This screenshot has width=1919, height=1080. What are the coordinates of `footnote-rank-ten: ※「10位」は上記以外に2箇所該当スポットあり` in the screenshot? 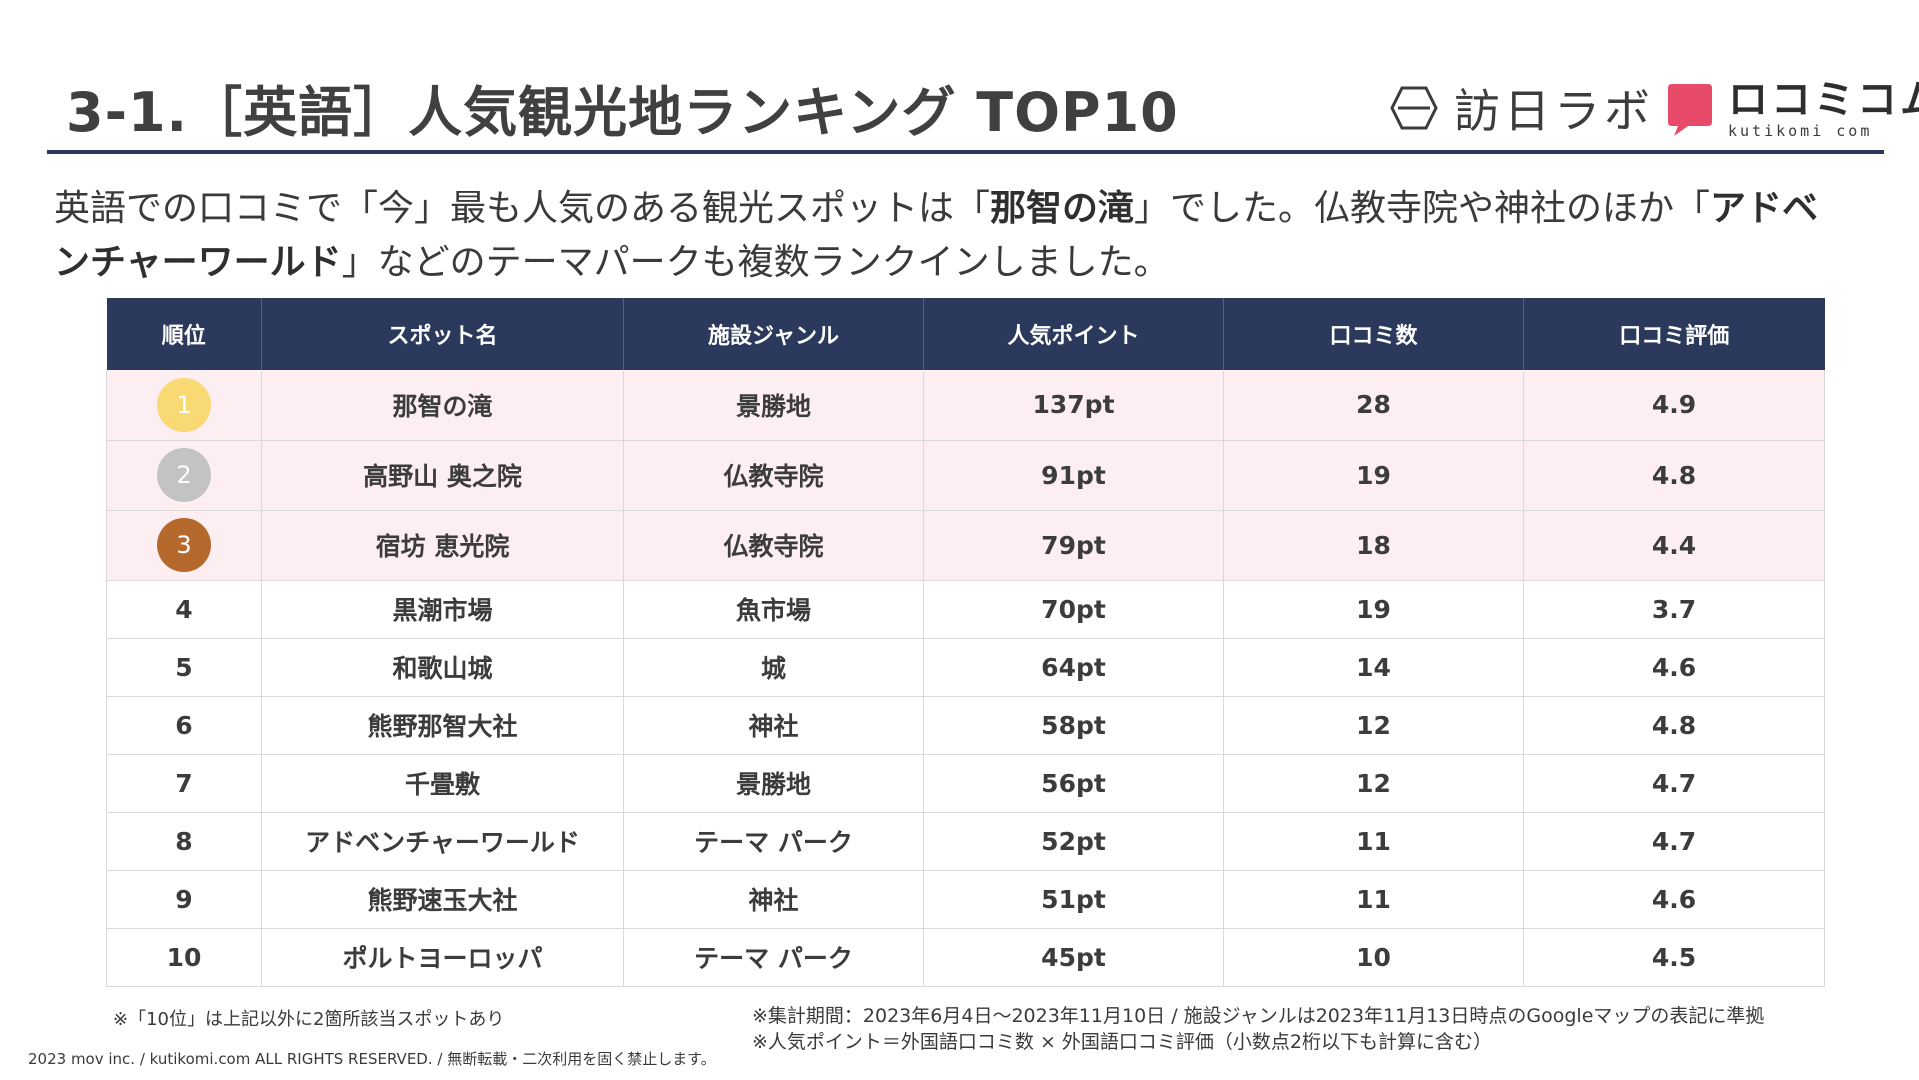 It's located at (309, 1019).